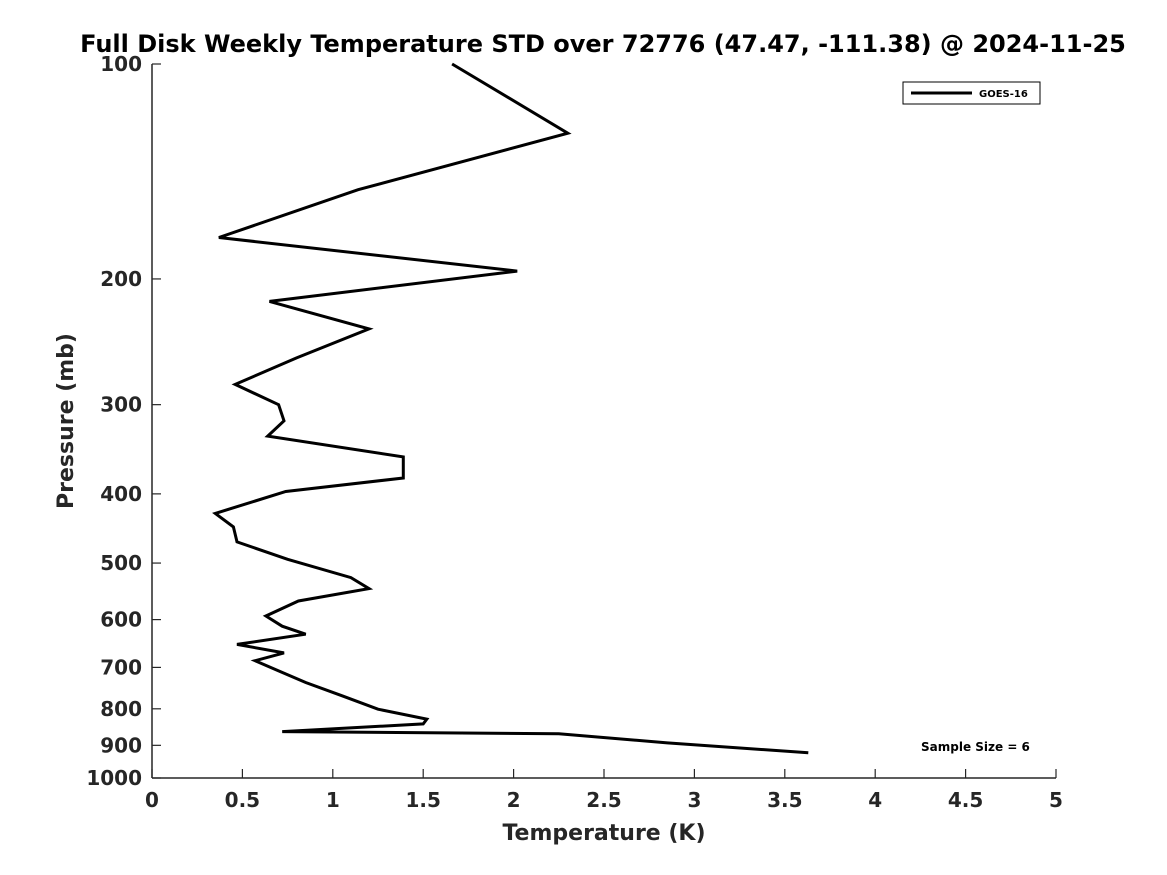 The image size is (1167, 875). I want to click on x-tick-label: 3.5, so click(784, 800).